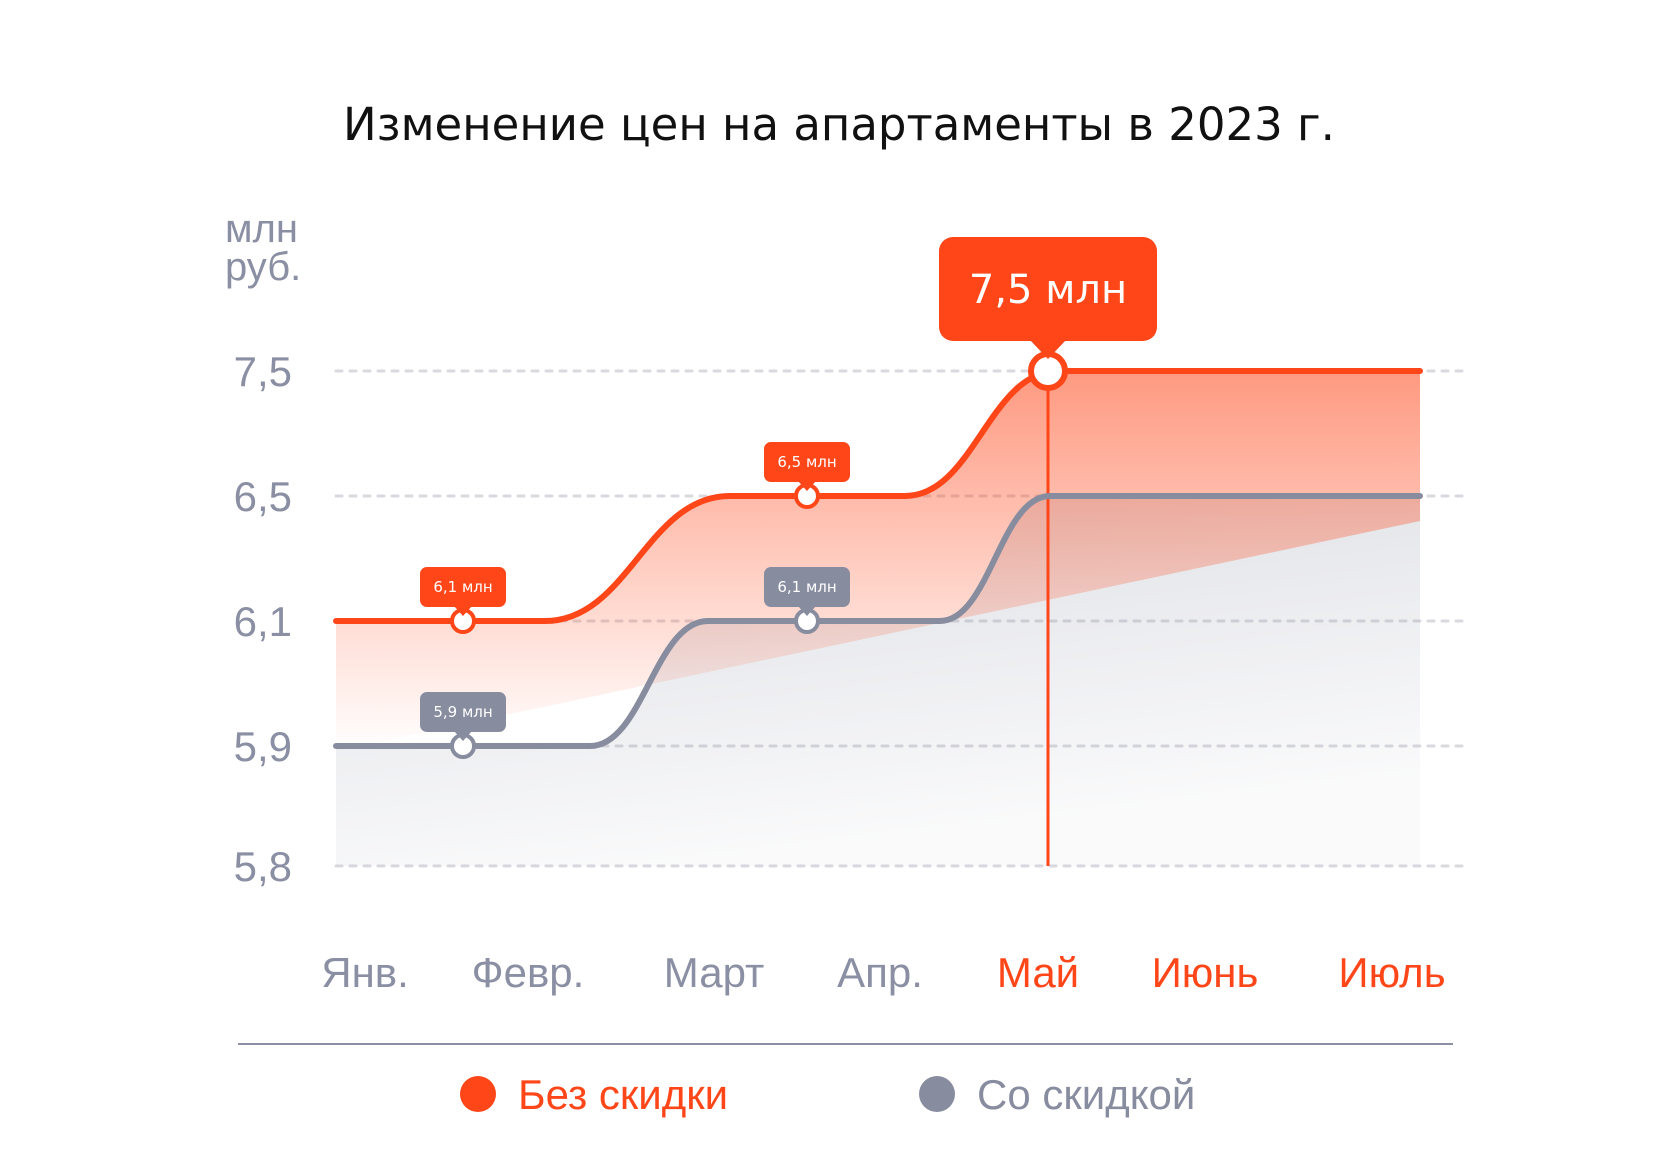 The height and width of the screenshot is (1168, 1678). I want to click on data-point, so click(1048, 371).